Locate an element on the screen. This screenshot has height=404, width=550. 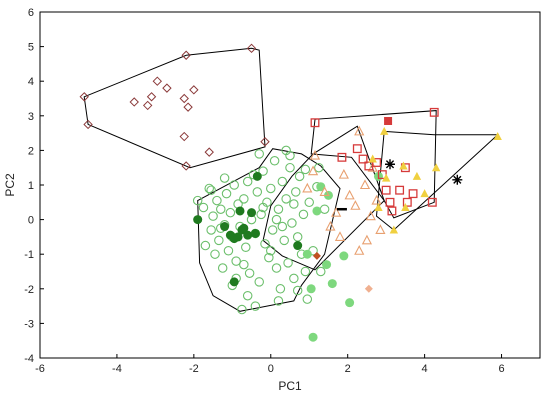
x-tick-label: -6 is located at coordinates (40, 369).